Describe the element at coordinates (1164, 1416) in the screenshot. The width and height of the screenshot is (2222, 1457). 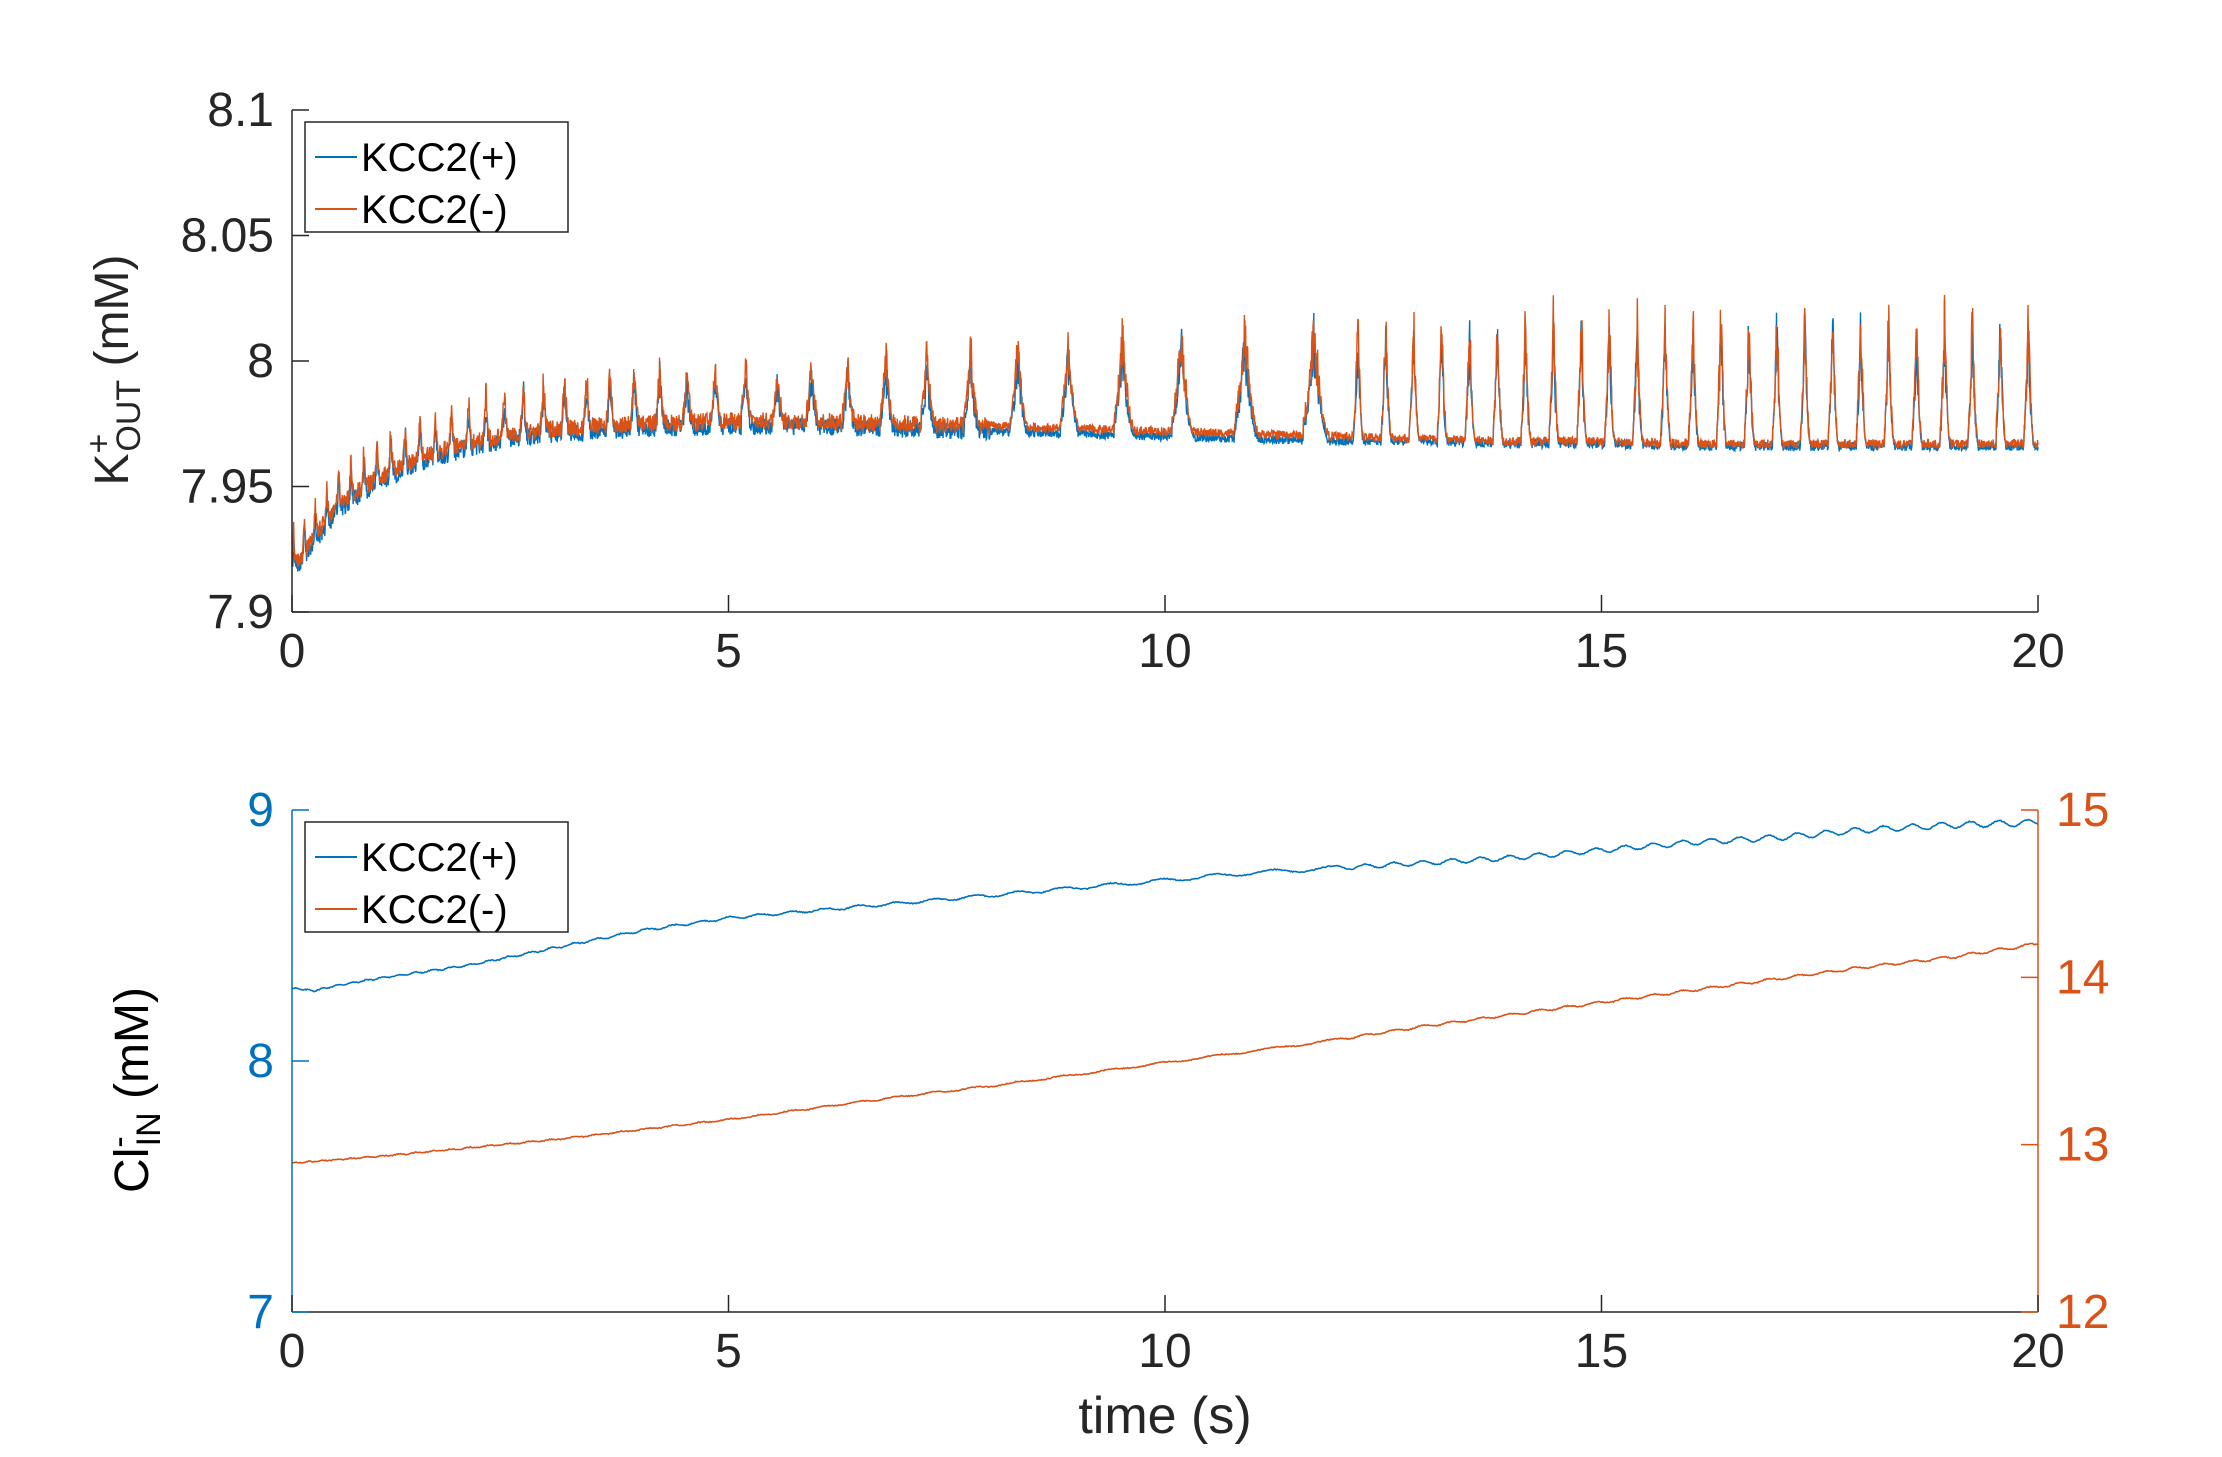
I see `x-axis-label: time (s)` at that location.